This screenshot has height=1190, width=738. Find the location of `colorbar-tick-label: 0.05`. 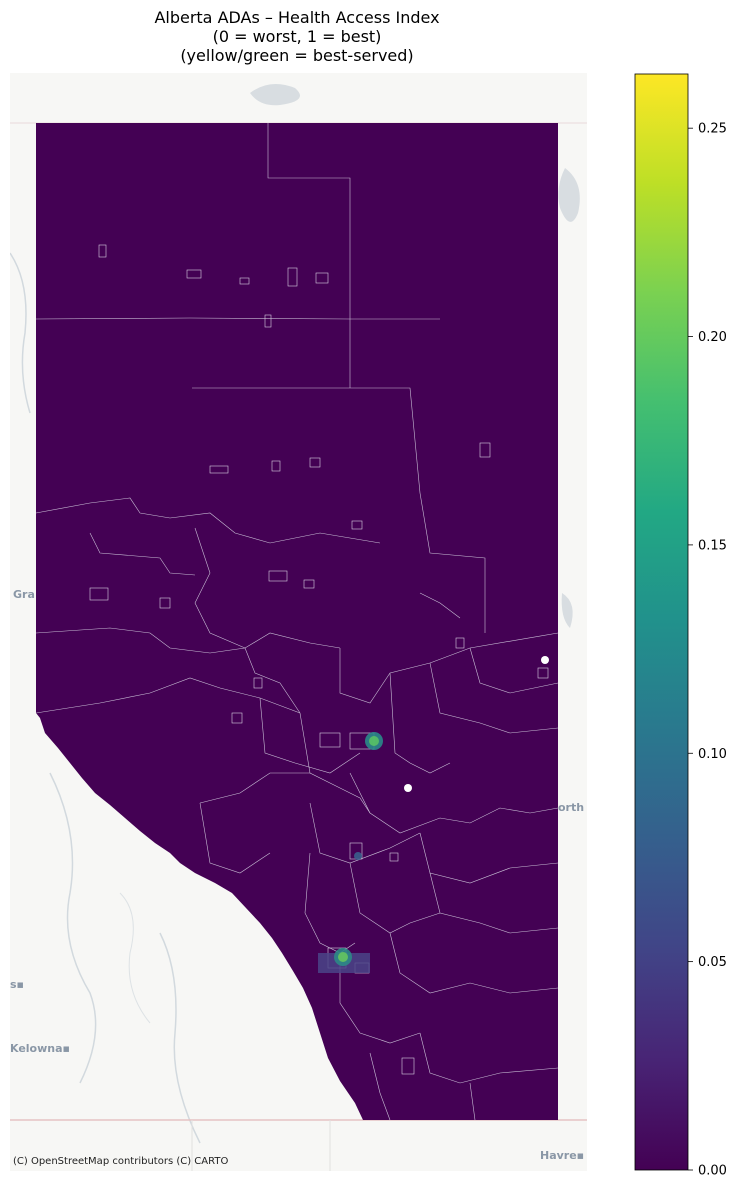

colorbar-tick-label: 0.05 is located at coordinates (712, 962).